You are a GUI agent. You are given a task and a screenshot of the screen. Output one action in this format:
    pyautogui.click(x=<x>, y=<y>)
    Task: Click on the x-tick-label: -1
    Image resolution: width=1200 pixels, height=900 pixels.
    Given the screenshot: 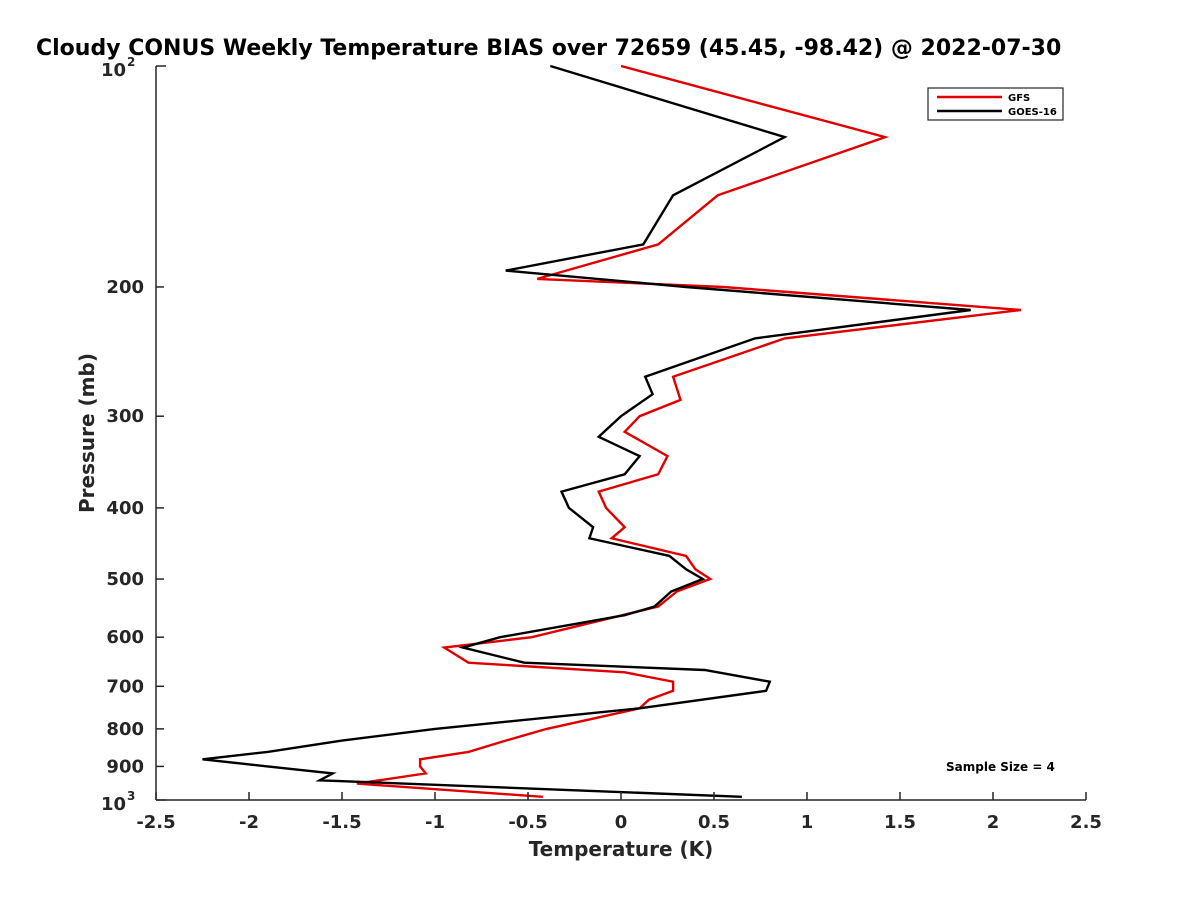 What is the action you would take?
    pyautogui.click(x=435, y=822)
    